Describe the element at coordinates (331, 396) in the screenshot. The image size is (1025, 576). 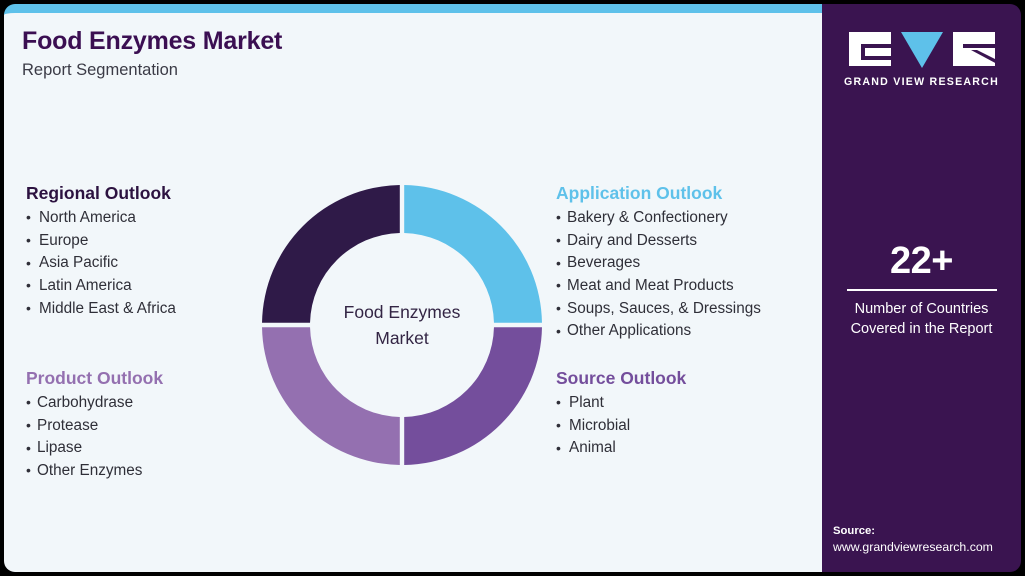
I see `donut-segment-product` at that location.